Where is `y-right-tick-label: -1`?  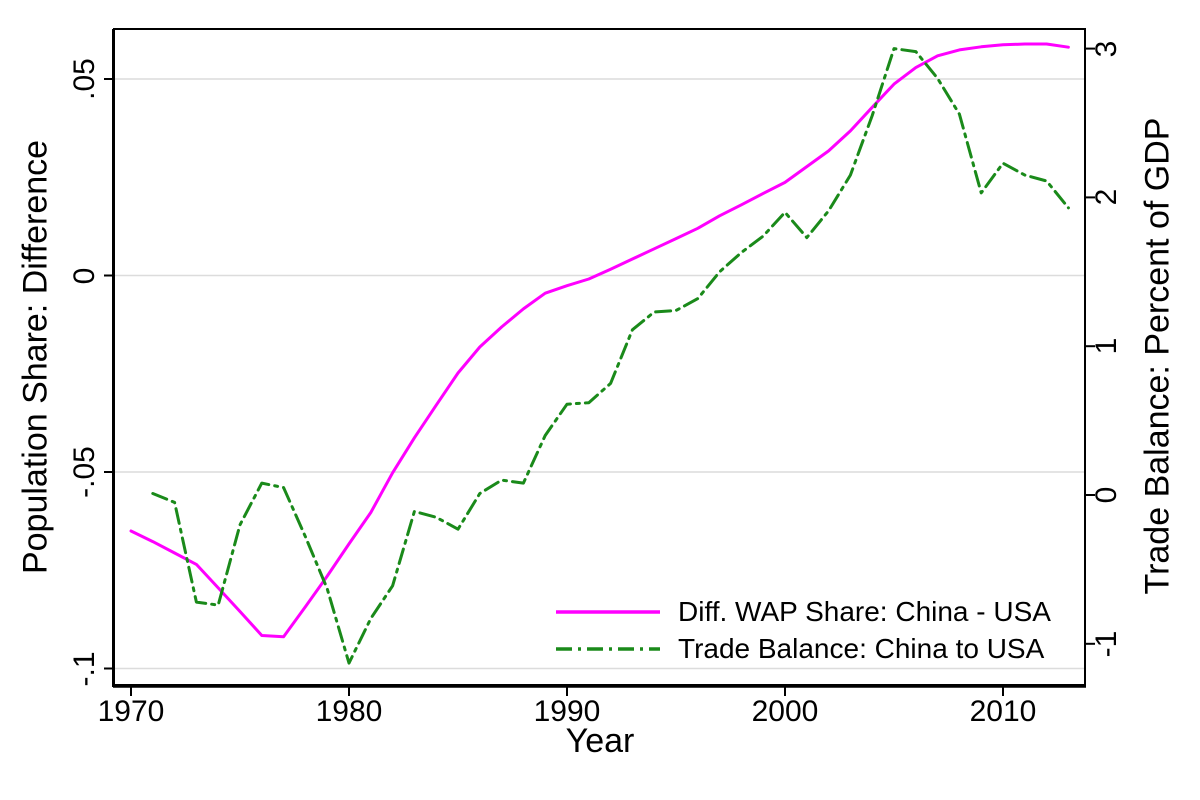
y-right-tick-label: -1 is located at coordinates (1106, 644).